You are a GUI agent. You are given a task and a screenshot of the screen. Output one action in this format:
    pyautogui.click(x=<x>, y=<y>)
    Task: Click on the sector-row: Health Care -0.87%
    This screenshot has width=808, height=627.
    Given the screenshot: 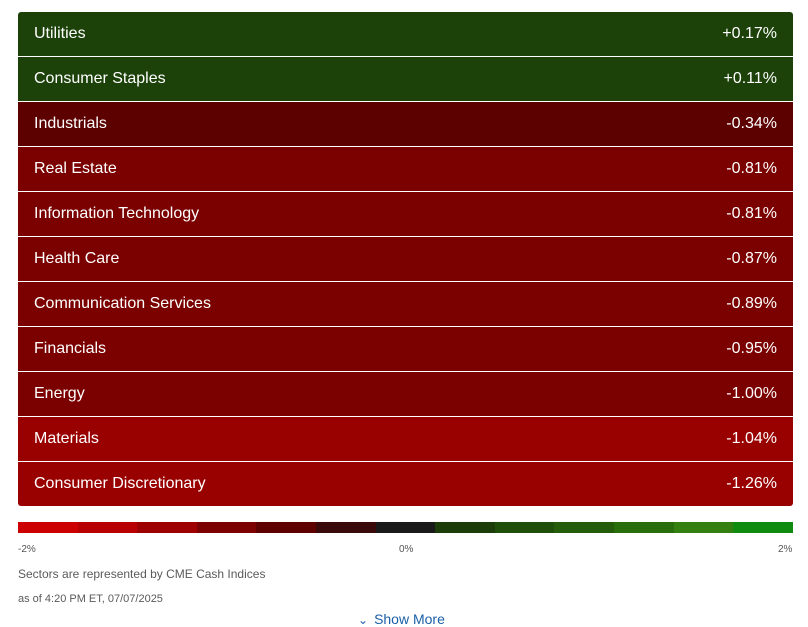 What is the action you would take?
    pyautogui.click(x=405, y=259)
    